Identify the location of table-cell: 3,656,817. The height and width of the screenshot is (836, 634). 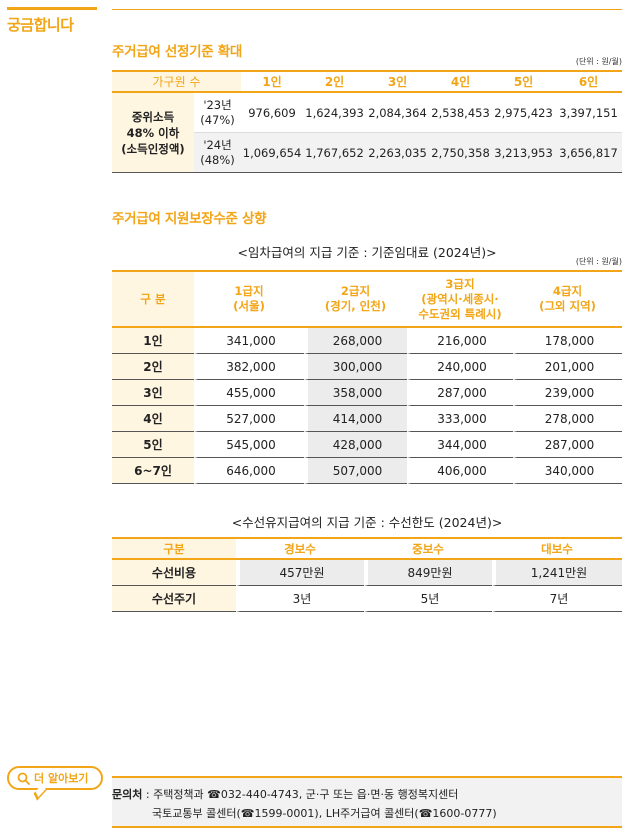
(589, 153).